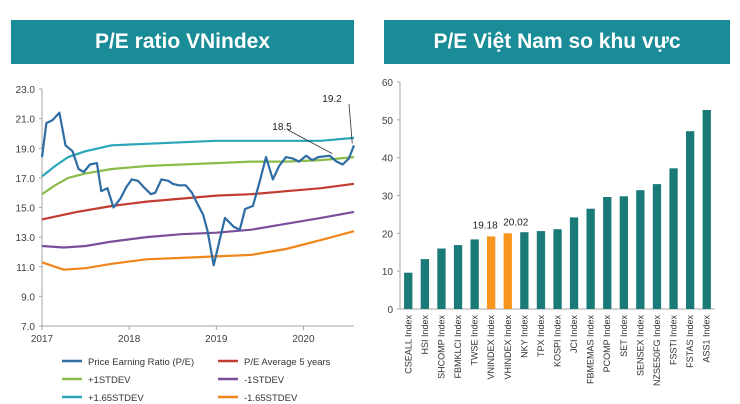 The image size is (740, 404). What do you see at coordinates (707, 339) in the screenshot?
I see `x-category-label: ASS1 Index` at bounding box center [707, 339].